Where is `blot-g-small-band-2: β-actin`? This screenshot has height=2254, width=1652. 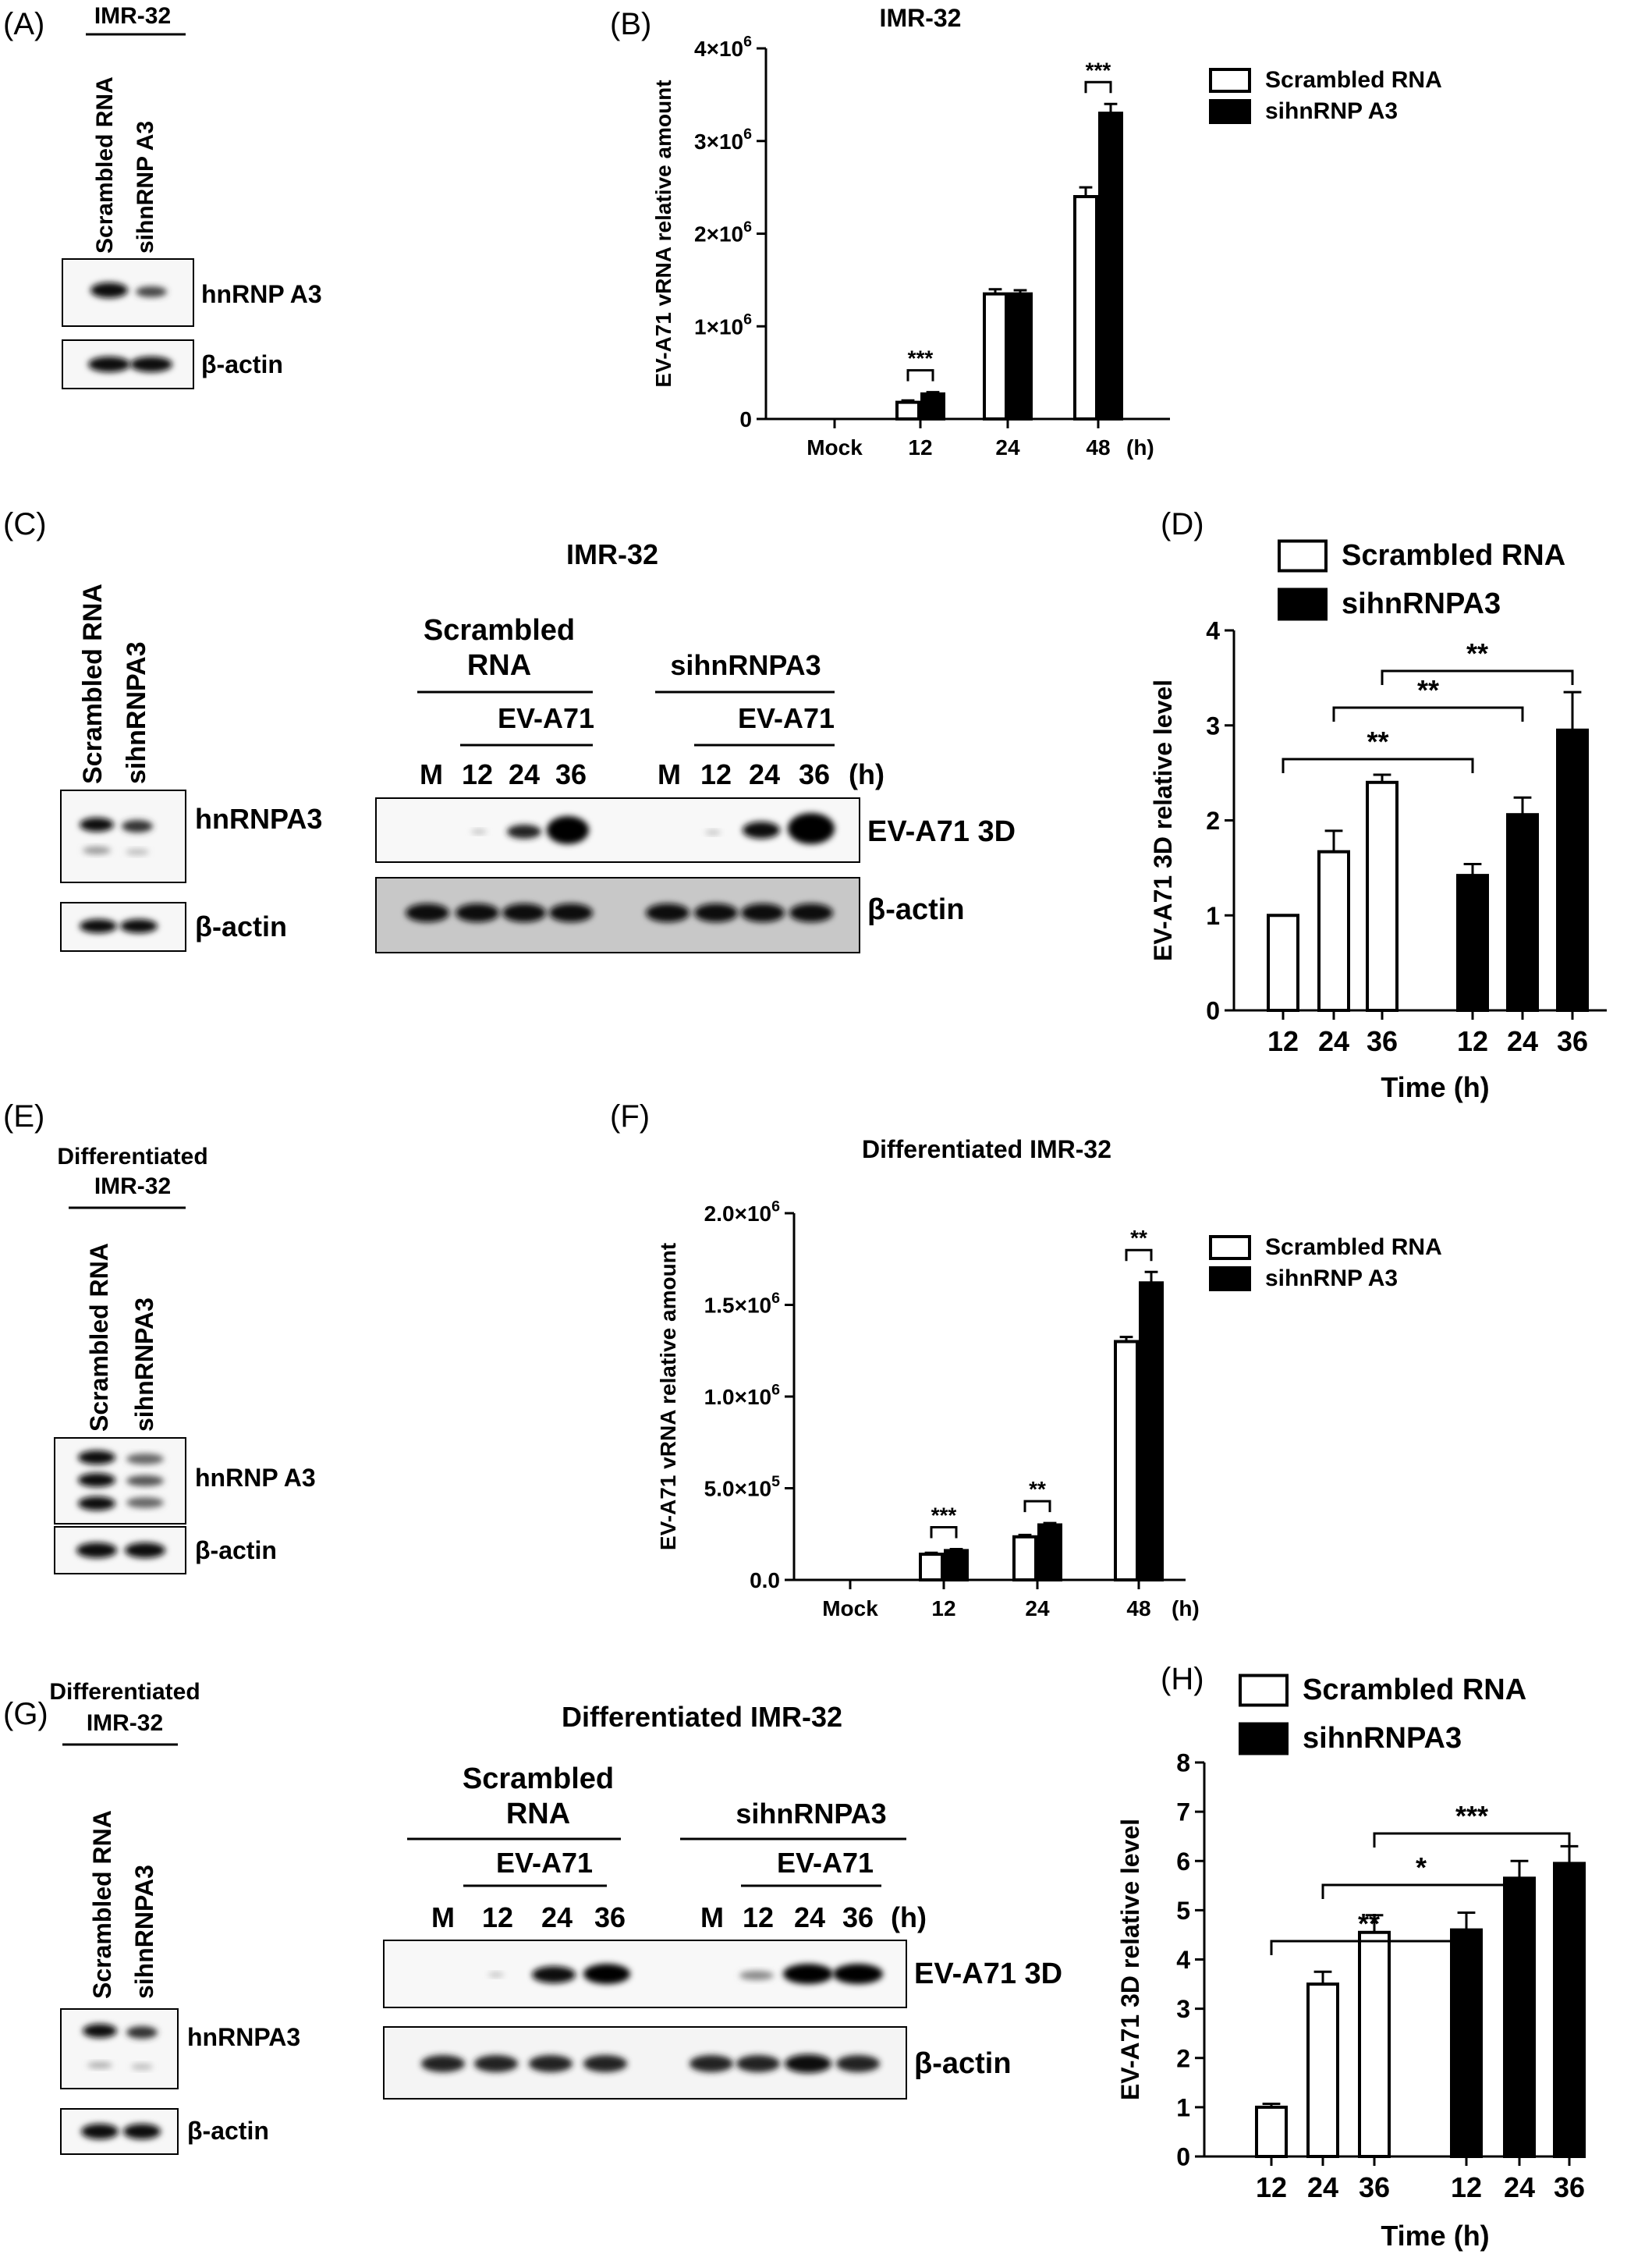 blot-g-small-band-2: β-actin is located at coordinates (228, 2131).